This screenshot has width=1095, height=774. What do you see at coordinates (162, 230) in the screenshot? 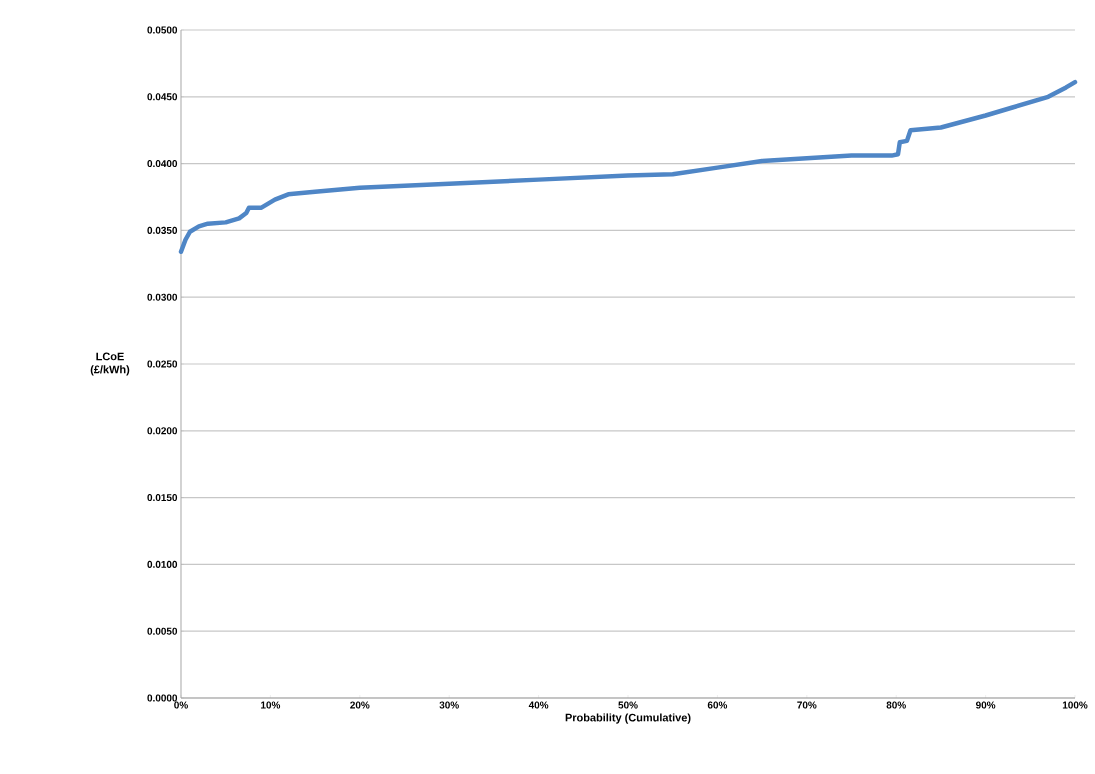
I see `y-tick-label: 0.0350` at bounding box center [162, 230].